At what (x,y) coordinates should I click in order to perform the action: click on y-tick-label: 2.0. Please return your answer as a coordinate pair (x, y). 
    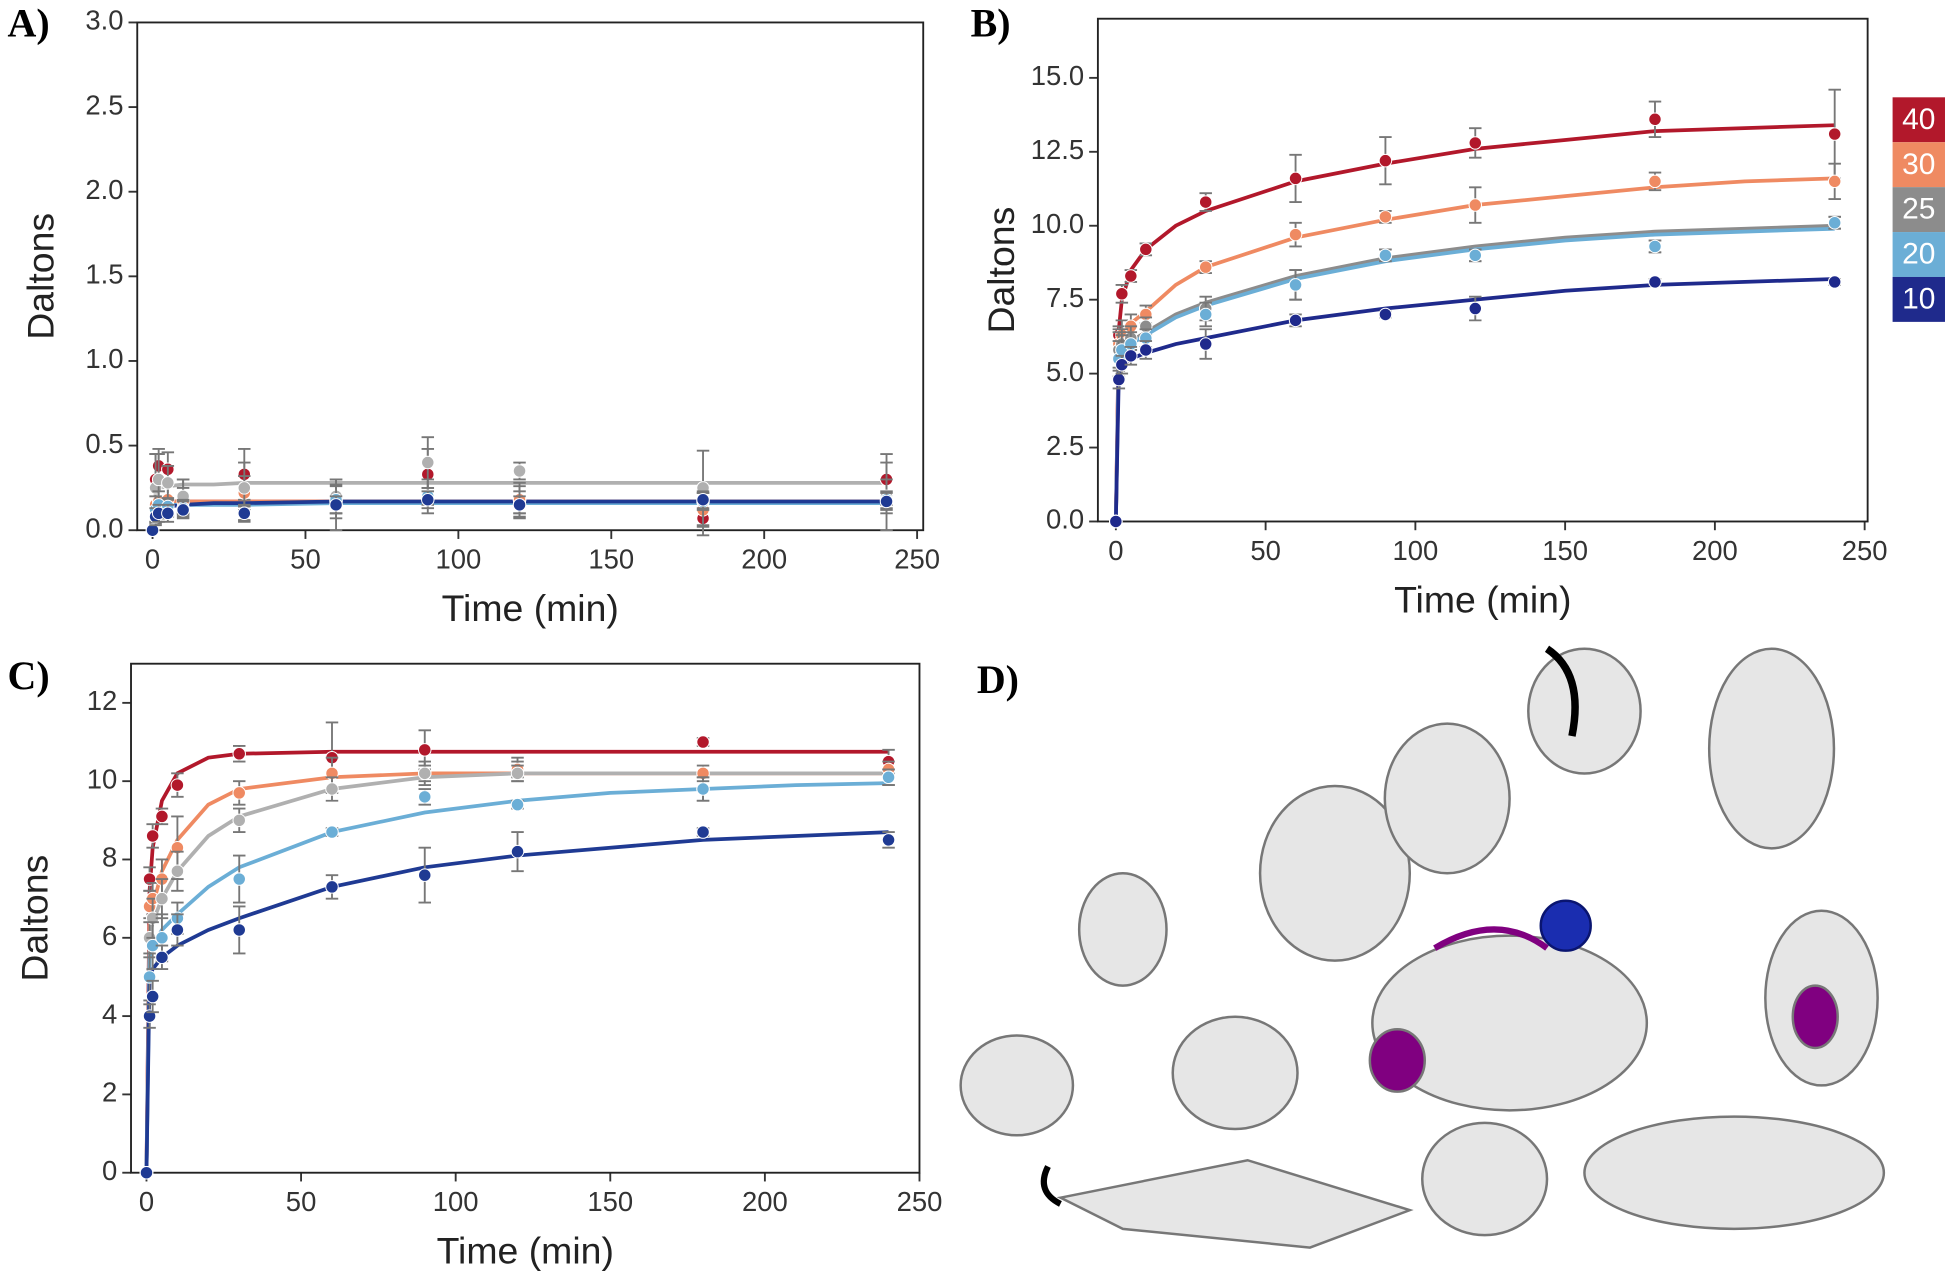
    Looking at the image, I should click on (104, 189).